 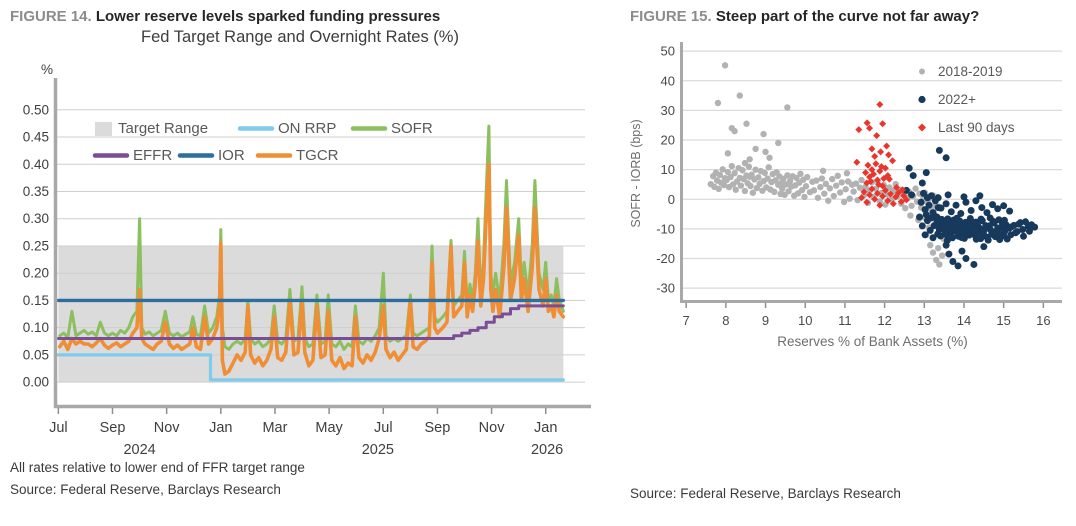 What do you see at coordinates (378, 450) in the screenshot?
I see `year-label: 2025` at bounding box center [378, 450].